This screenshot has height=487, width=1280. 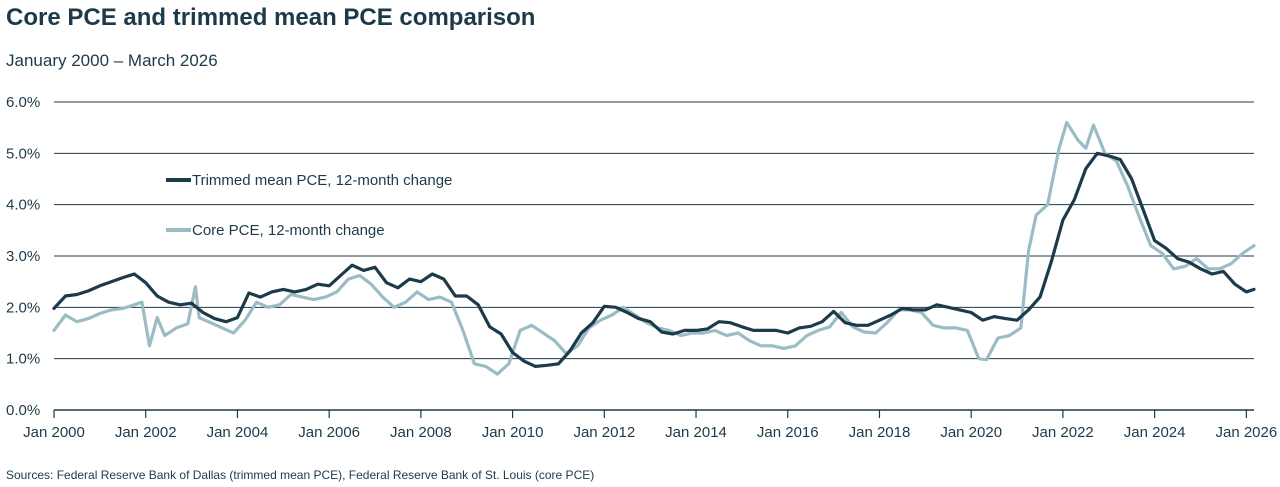 I want to click on x-tick-label: Jan 2016, so click(x=788, y=432).